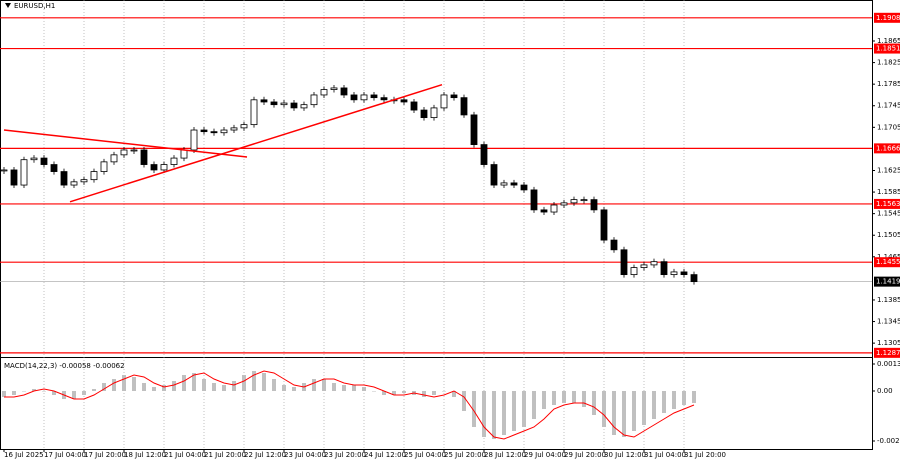  Describe the element at coordinates (465, 455) in the screenshot. I see `x-tick-label: 25 Jul 20:00` at that location.